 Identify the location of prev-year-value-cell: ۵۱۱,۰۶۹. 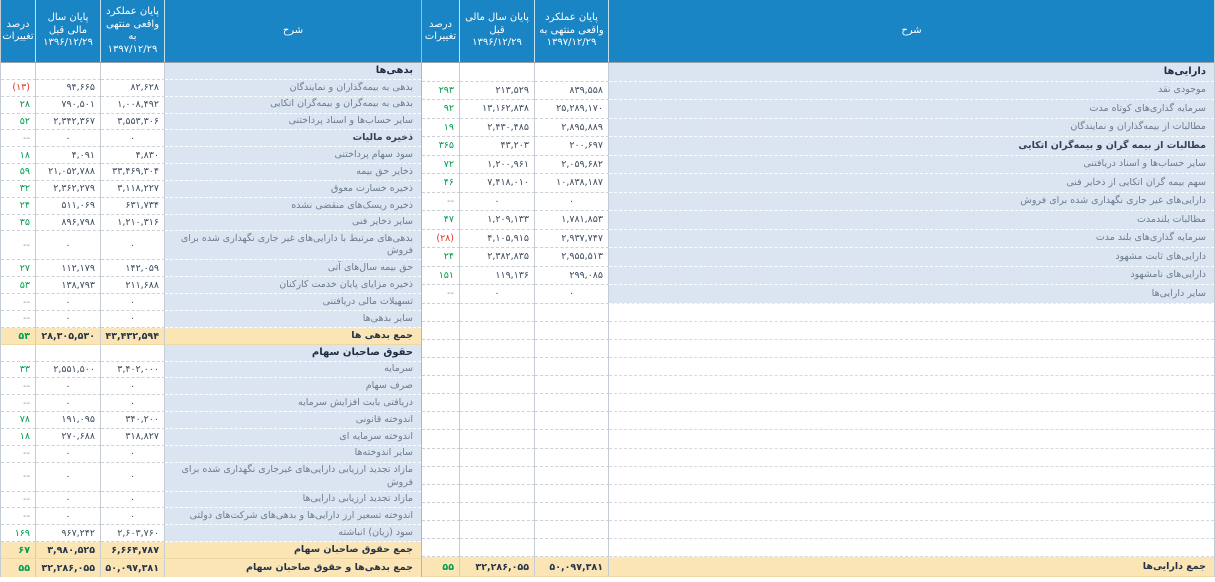
(68, 206).